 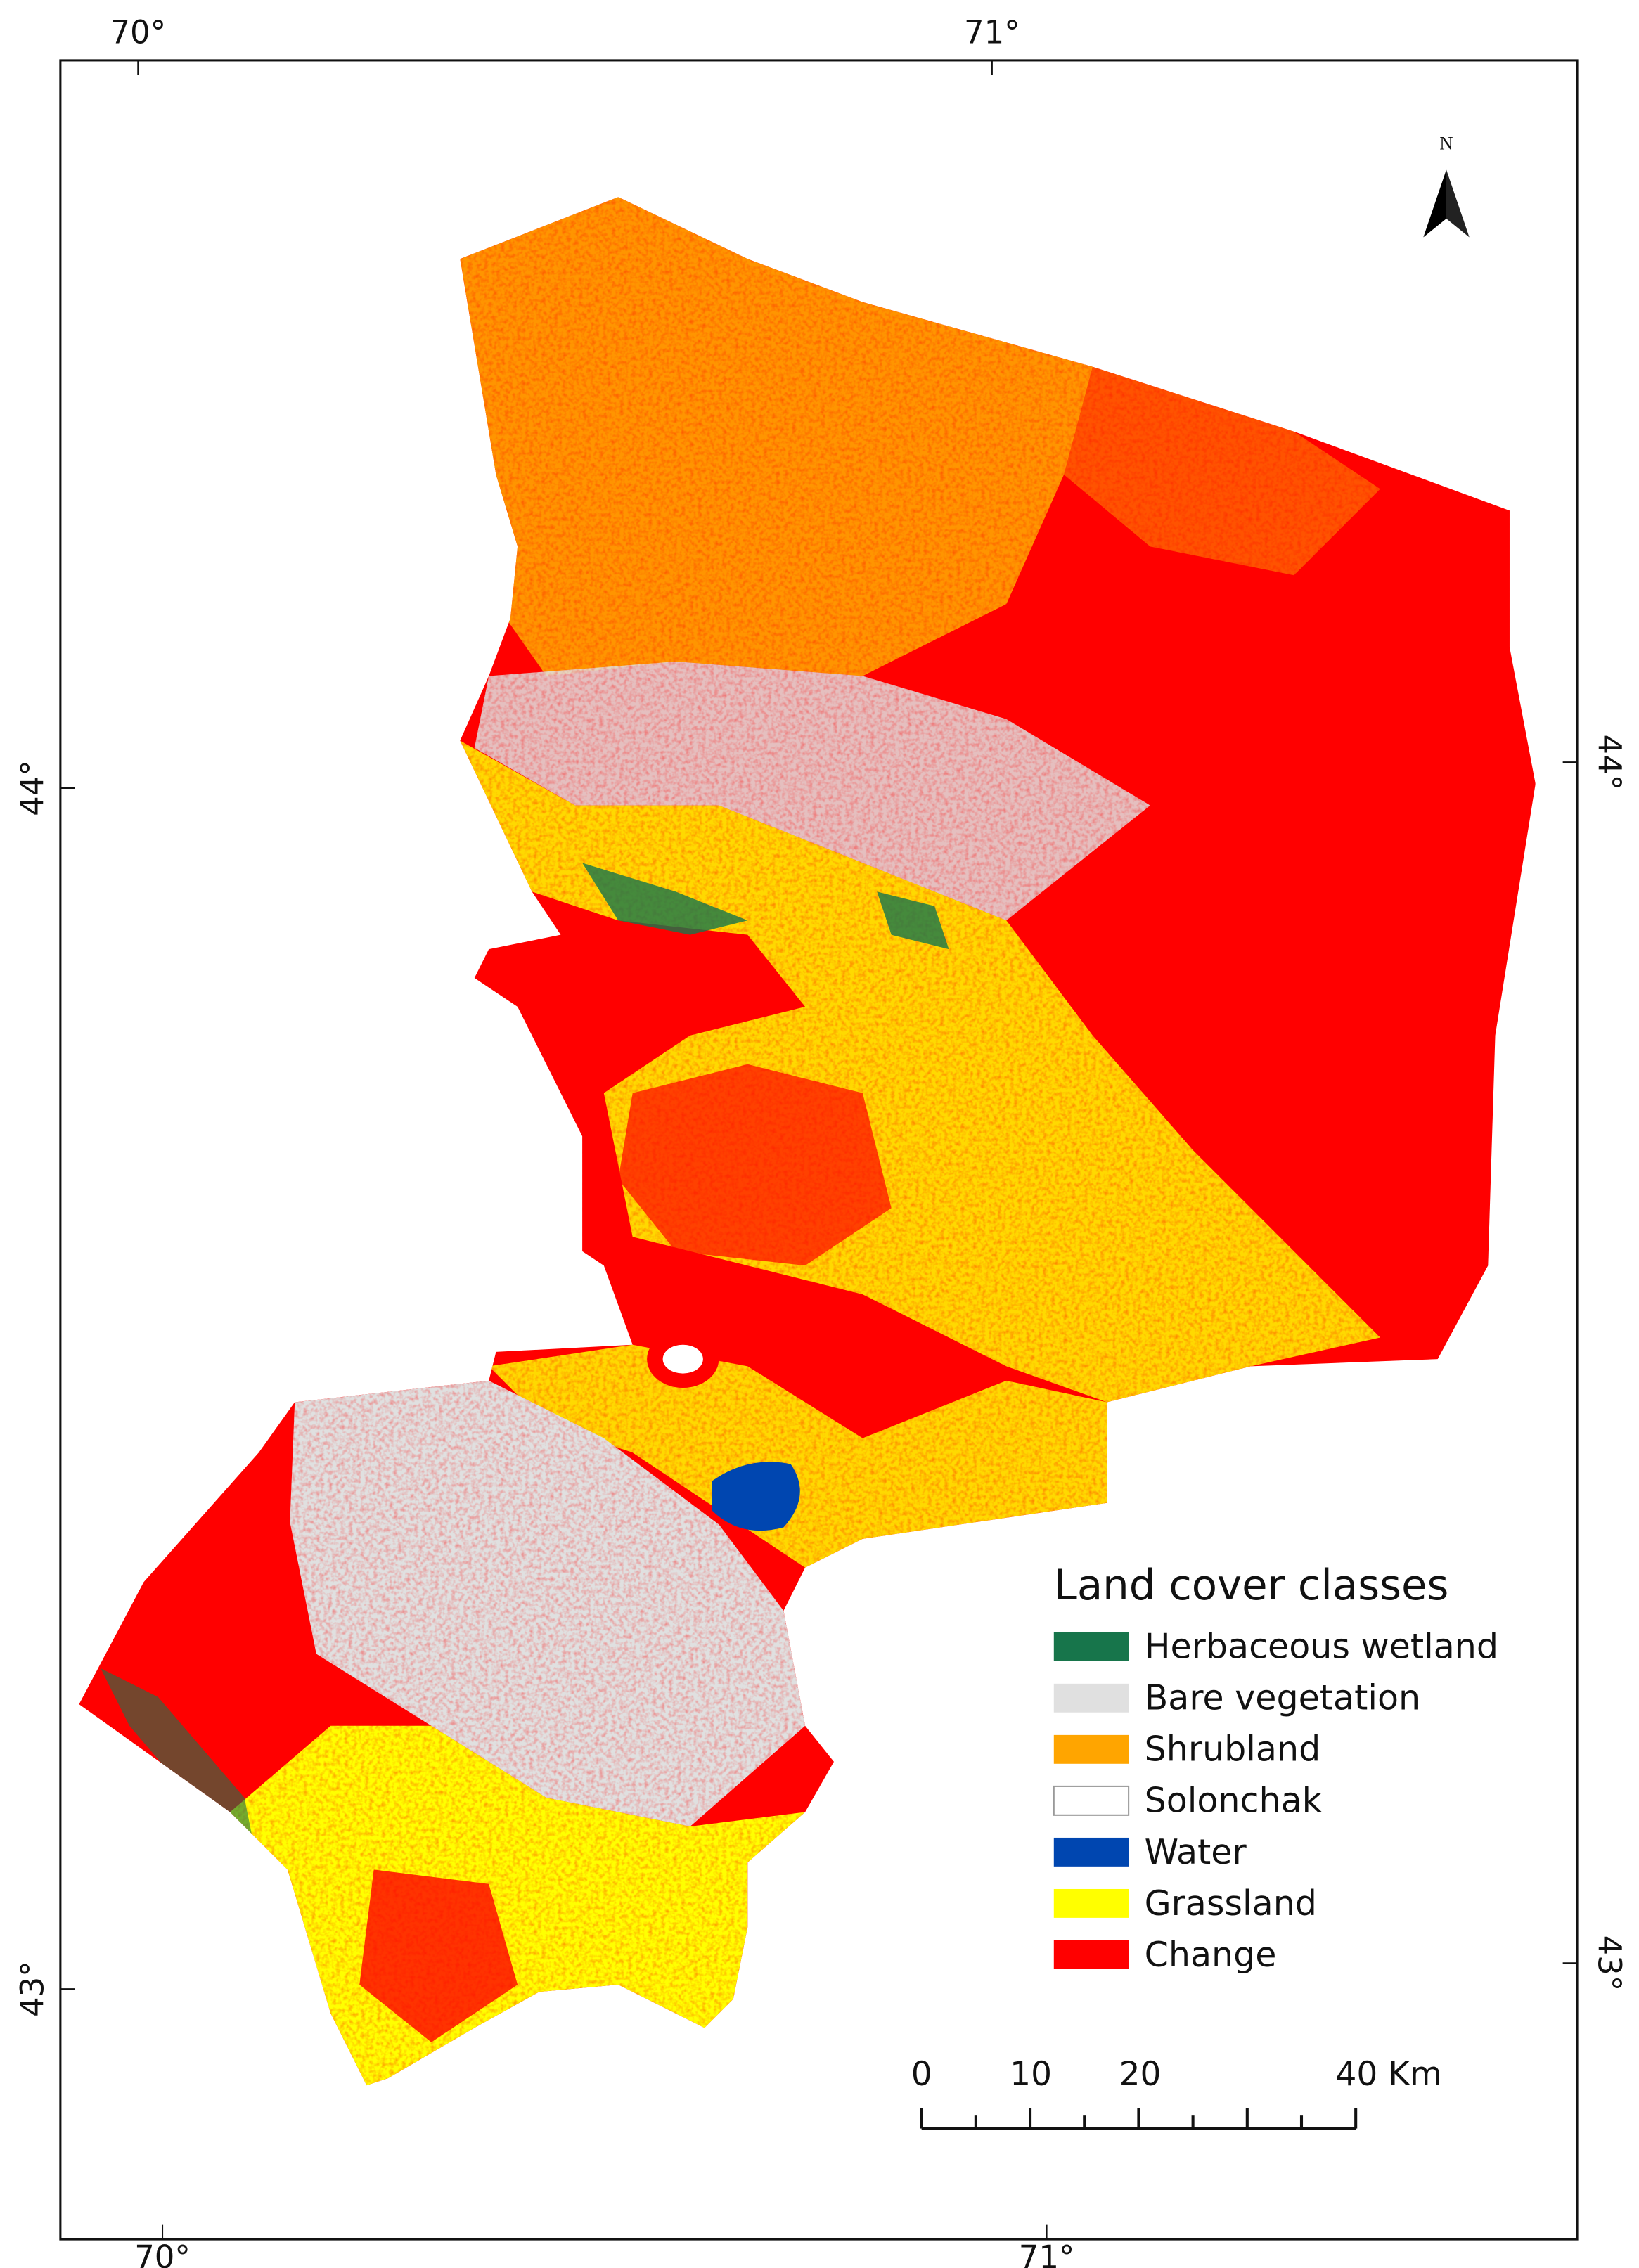 What do you see at coordinates (1609, 762) in the screenshot?
I see `graticule-label-right: 44°` at bounding box center [1609, 762].